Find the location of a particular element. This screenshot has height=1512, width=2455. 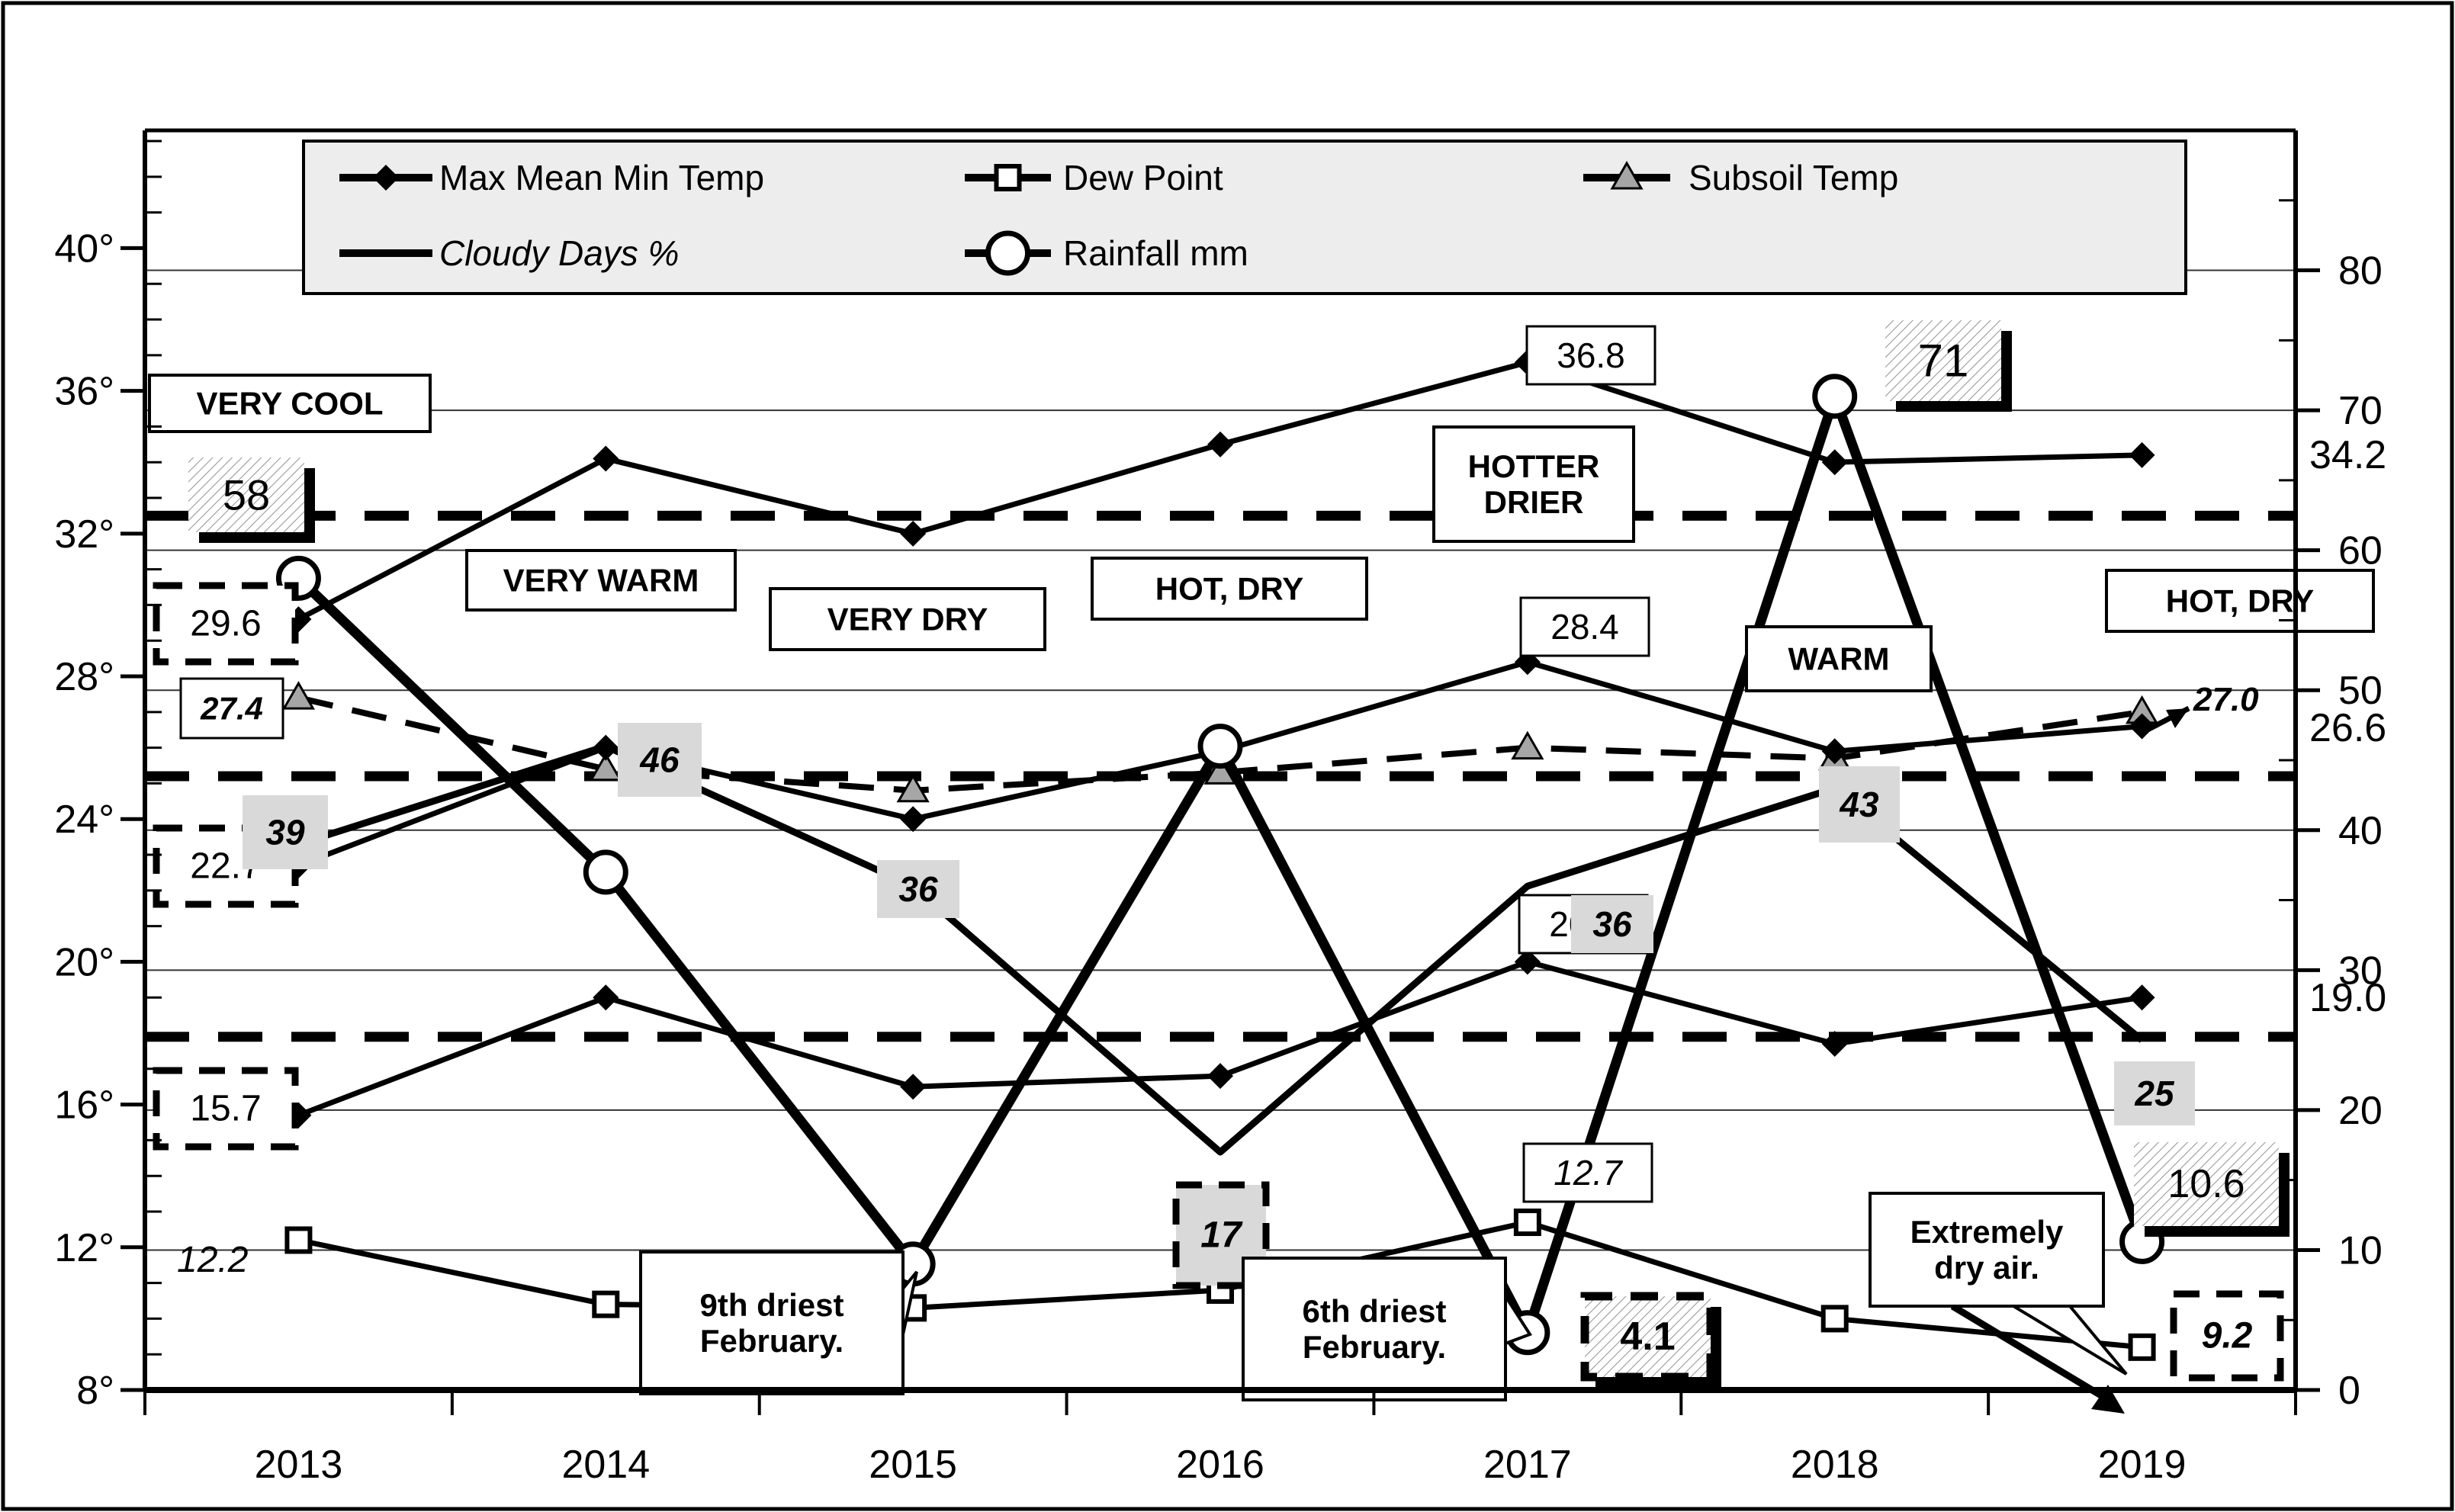

annotation-text: 71 is located at coordinates (1944, 361).